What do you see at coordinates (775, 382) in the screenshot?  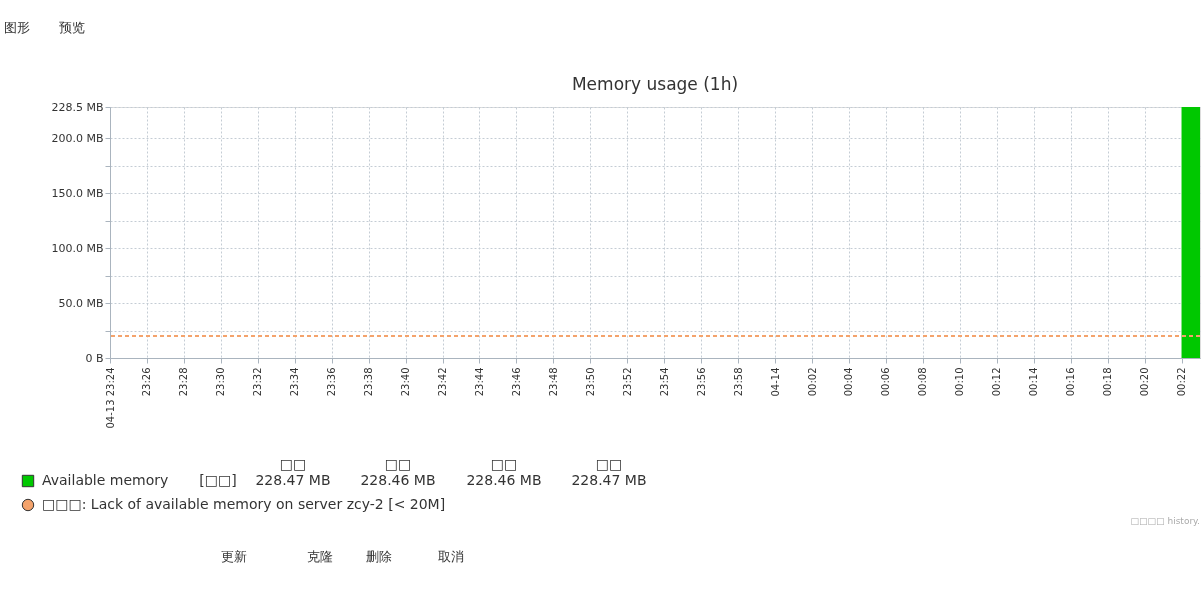 I see `x-tick-label: 04-14` at bounding box center [775, 382].